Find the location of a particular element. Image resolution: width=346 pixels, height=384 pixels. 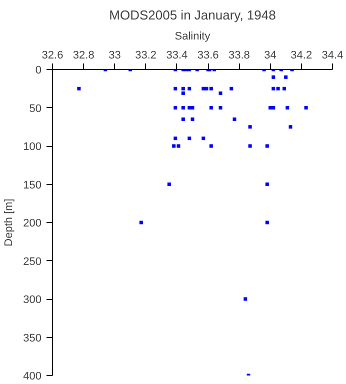

x-tick-label: 33.6 is located at coordinates (208, 56).